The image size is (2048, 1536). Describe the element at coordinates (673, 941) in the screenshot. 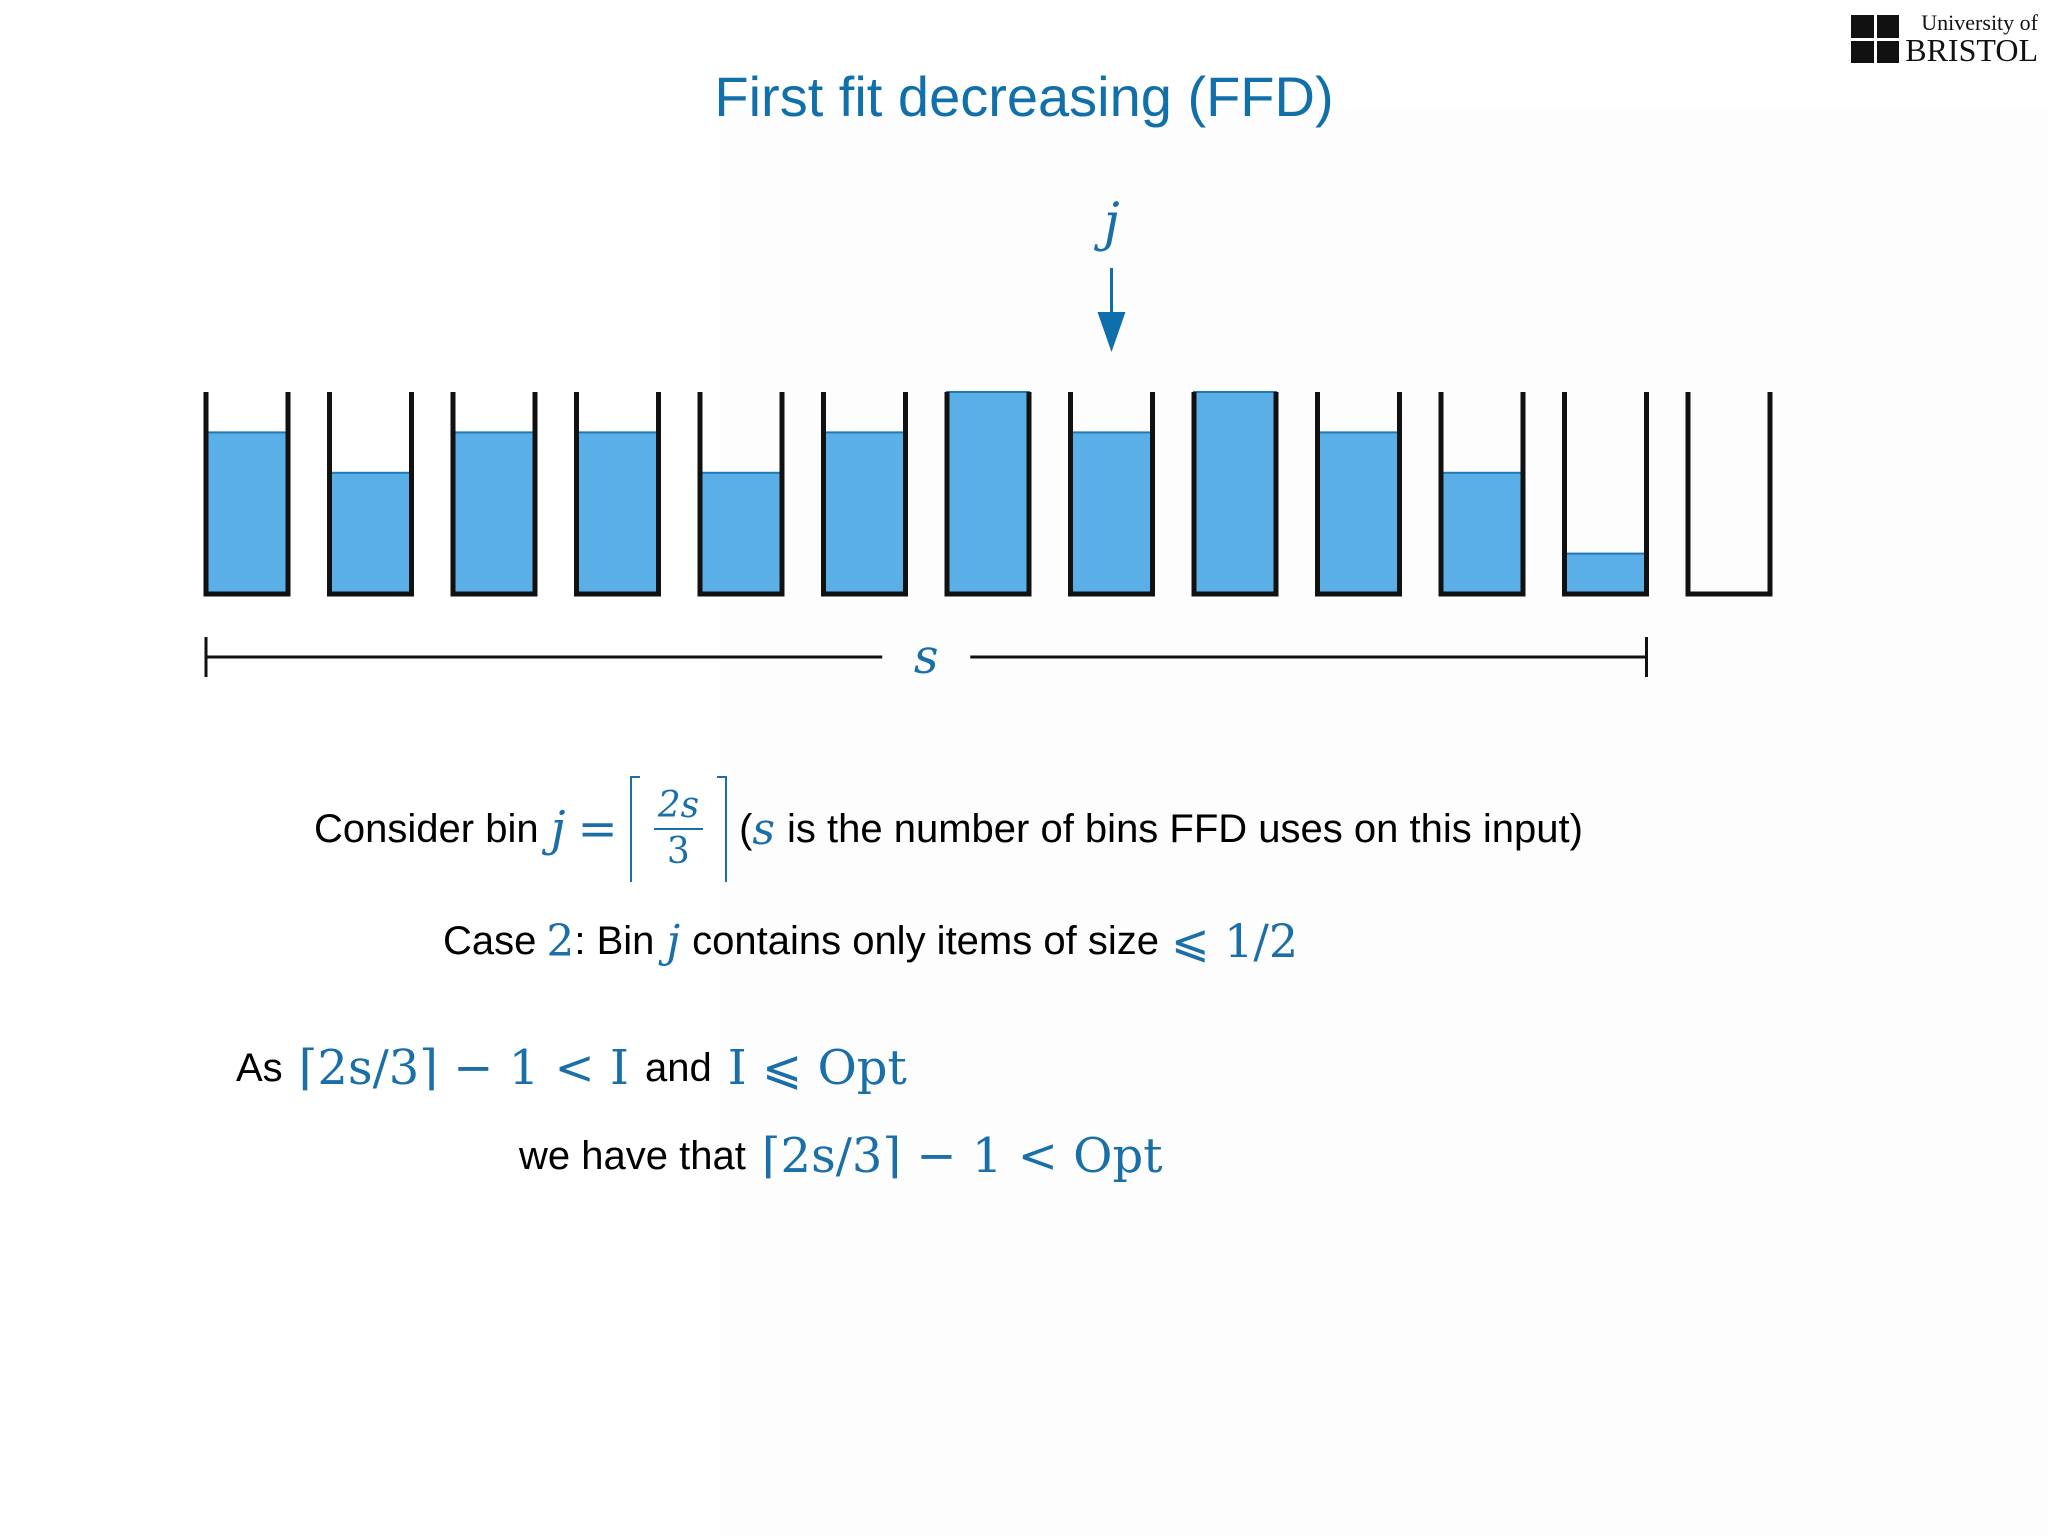

I see `var-j-case: j` at that location.